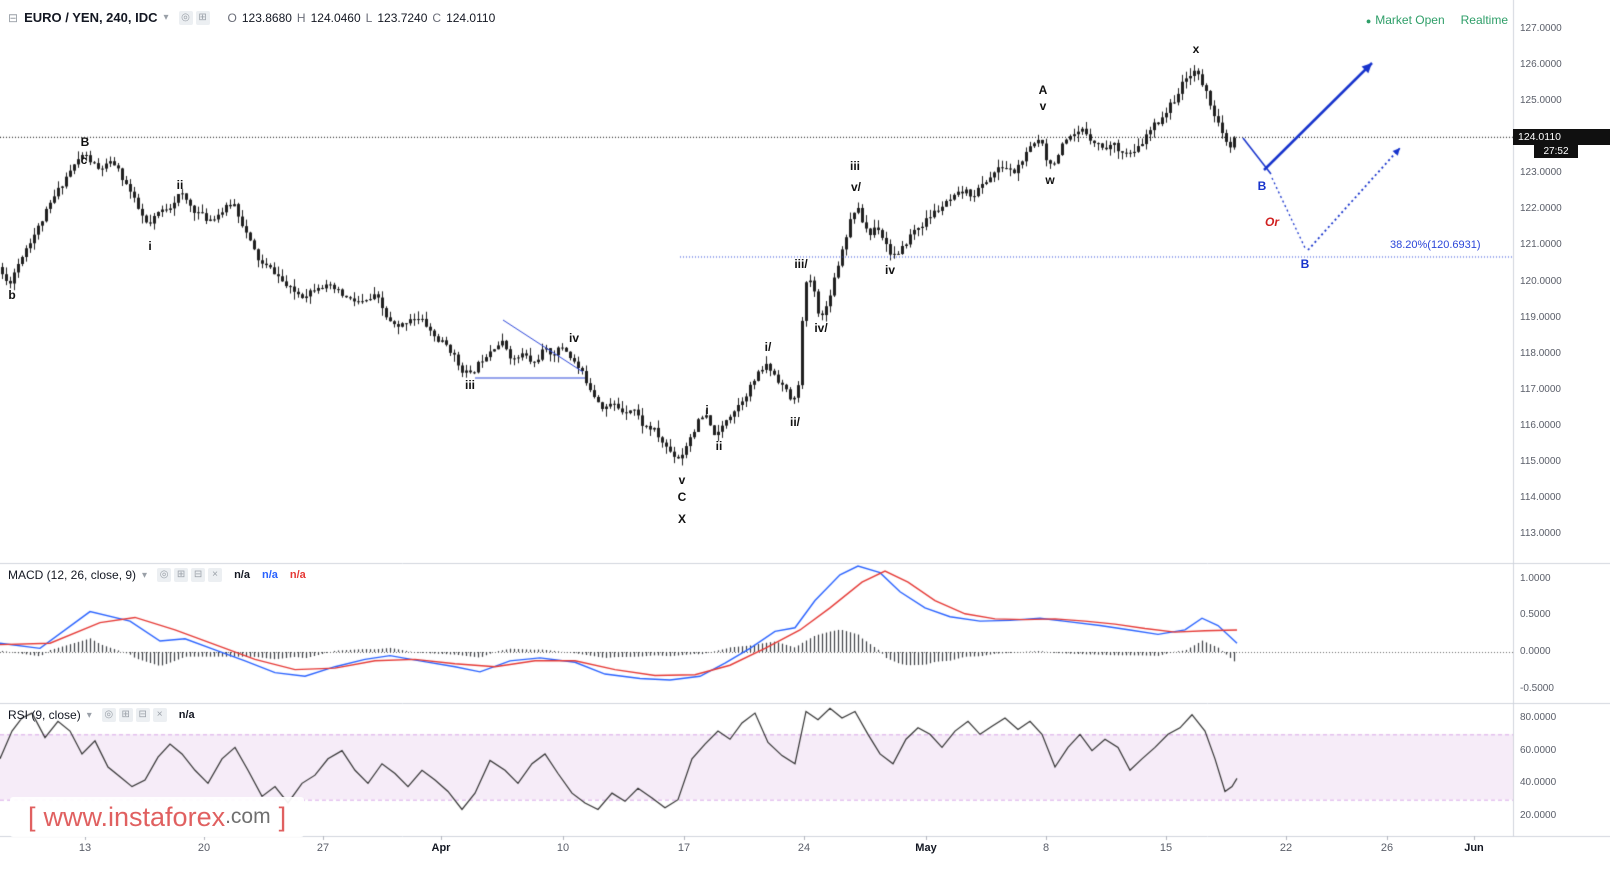  I want to click on rsi-value: n/a, so click(186, 715).